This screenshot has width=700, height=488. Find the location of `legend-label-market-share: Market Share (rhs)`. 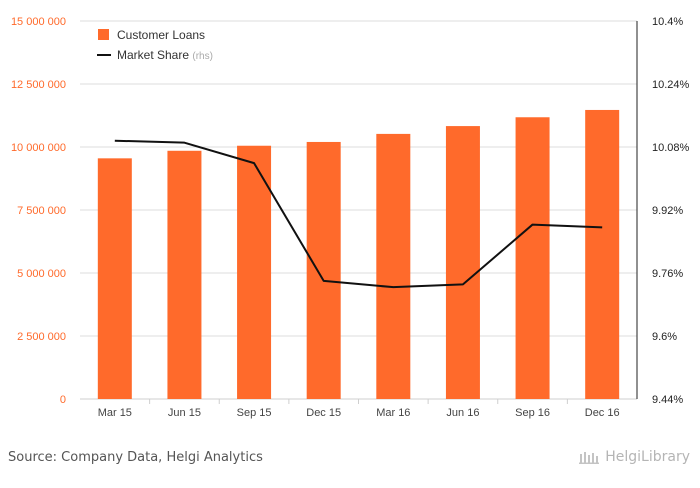

legend-label-market-share: Market Share (rhs) is located at coordinates (165, 55).